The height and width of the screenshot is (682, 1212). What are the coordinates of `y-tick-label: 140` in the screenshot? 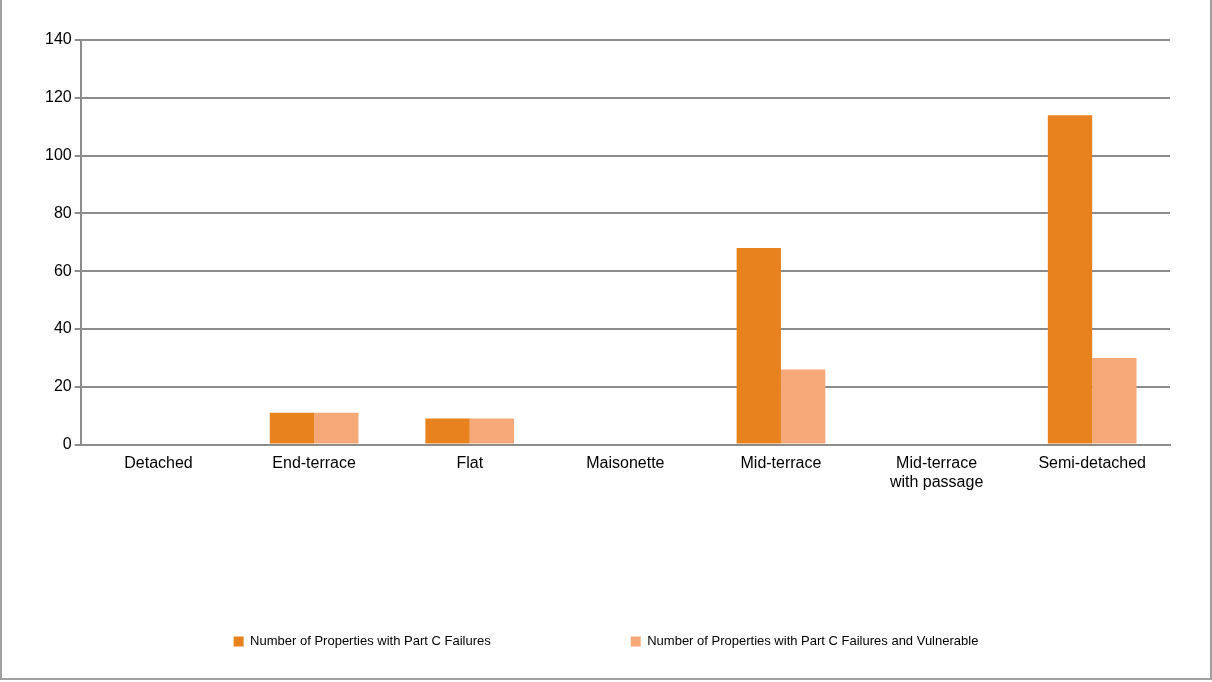 It's located at (58, 39).